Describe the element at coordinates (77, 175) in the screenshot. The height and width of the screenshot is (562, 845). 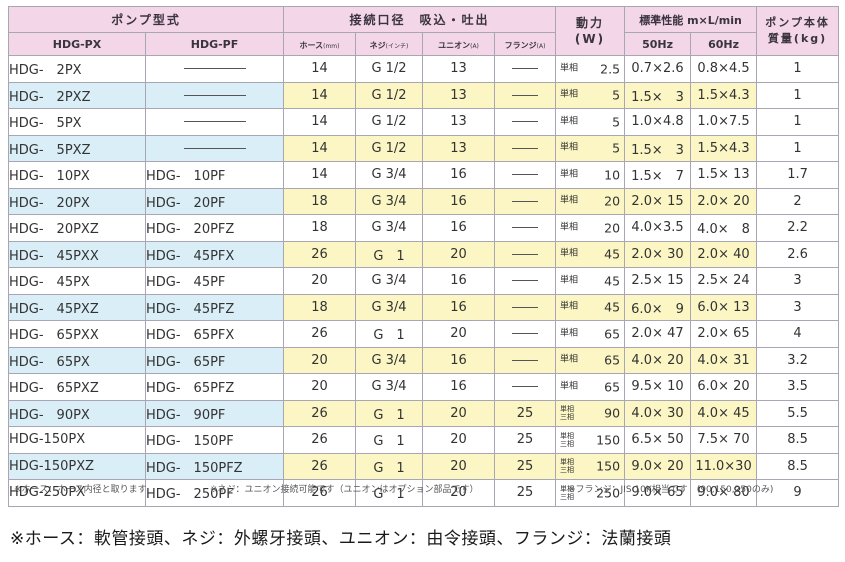
I see `model-px: HDG- 10PX` at that location.